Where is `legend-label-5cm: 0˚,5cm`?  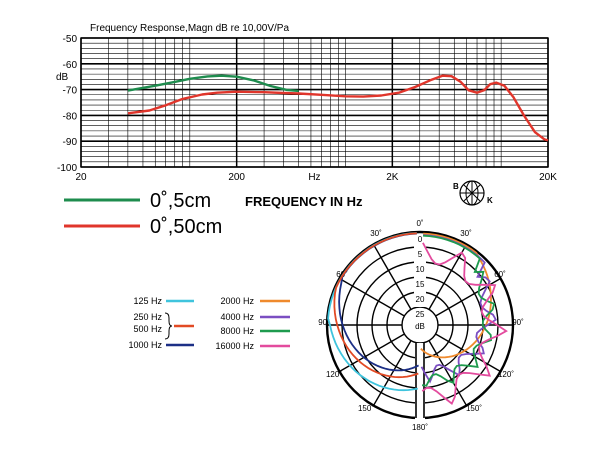 legend-label-5cm: 0˚,5cm is located at coordinates (180, 201).